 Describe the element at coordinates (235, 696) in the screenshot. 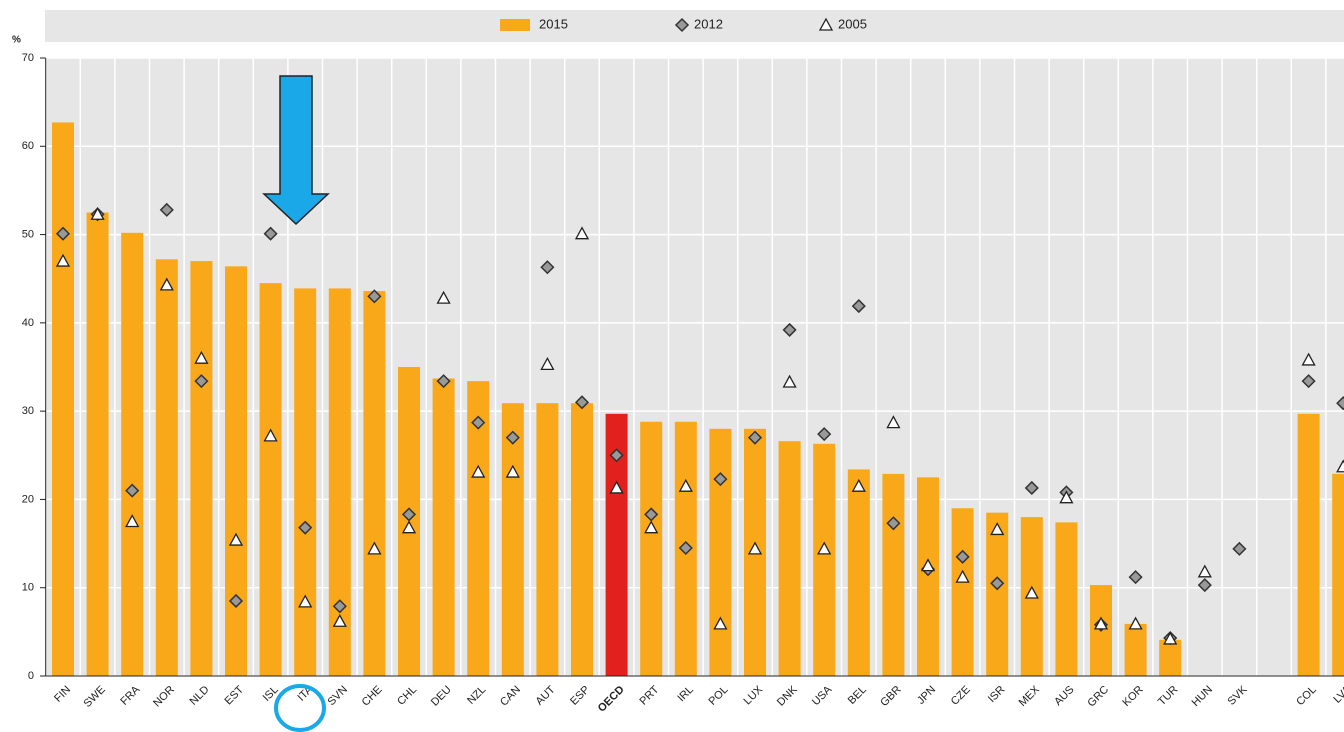

I see `x-tick-label: EST` at that location.